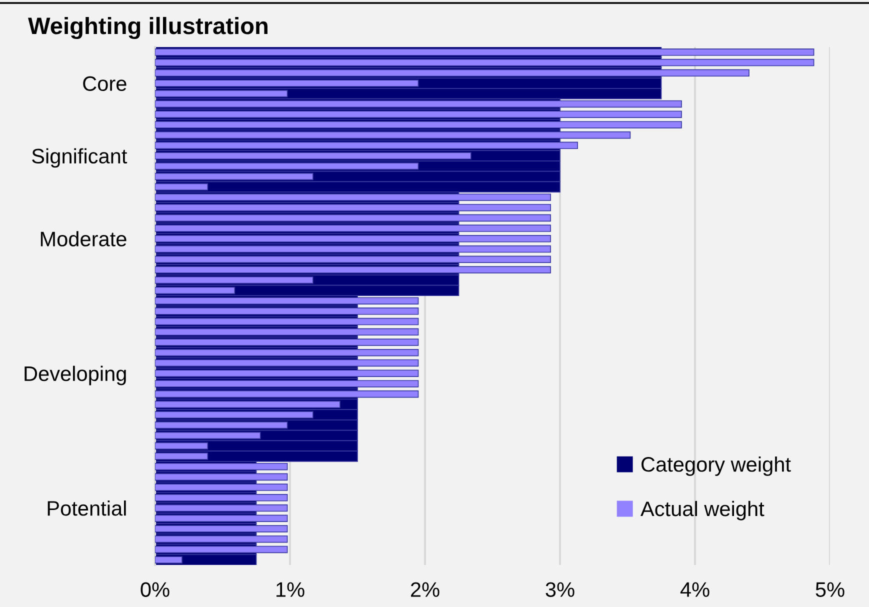 This screenshot has height=607, width=869. Describe the element at coordinates (560, 589) in the screenshot. I see `x-tick-label: 3%` at that location.